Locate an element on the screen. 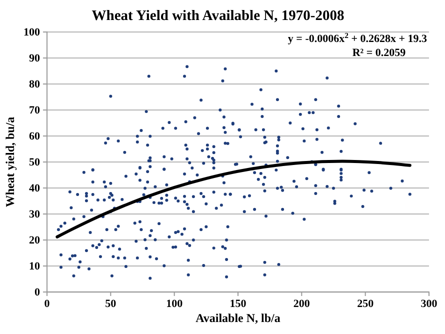  annotation: R² = 0.2059 is located at coordinates (379, 53).